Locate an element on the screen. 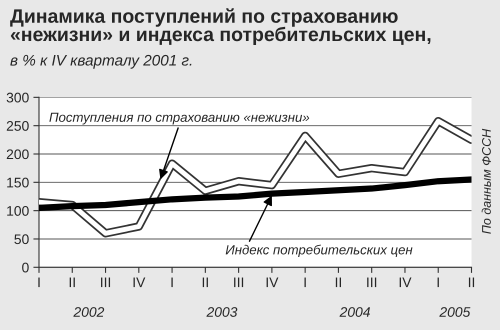 This screenshot has width=500, height=330. y-tick-label: 250 is located at coordinates (17, 126).